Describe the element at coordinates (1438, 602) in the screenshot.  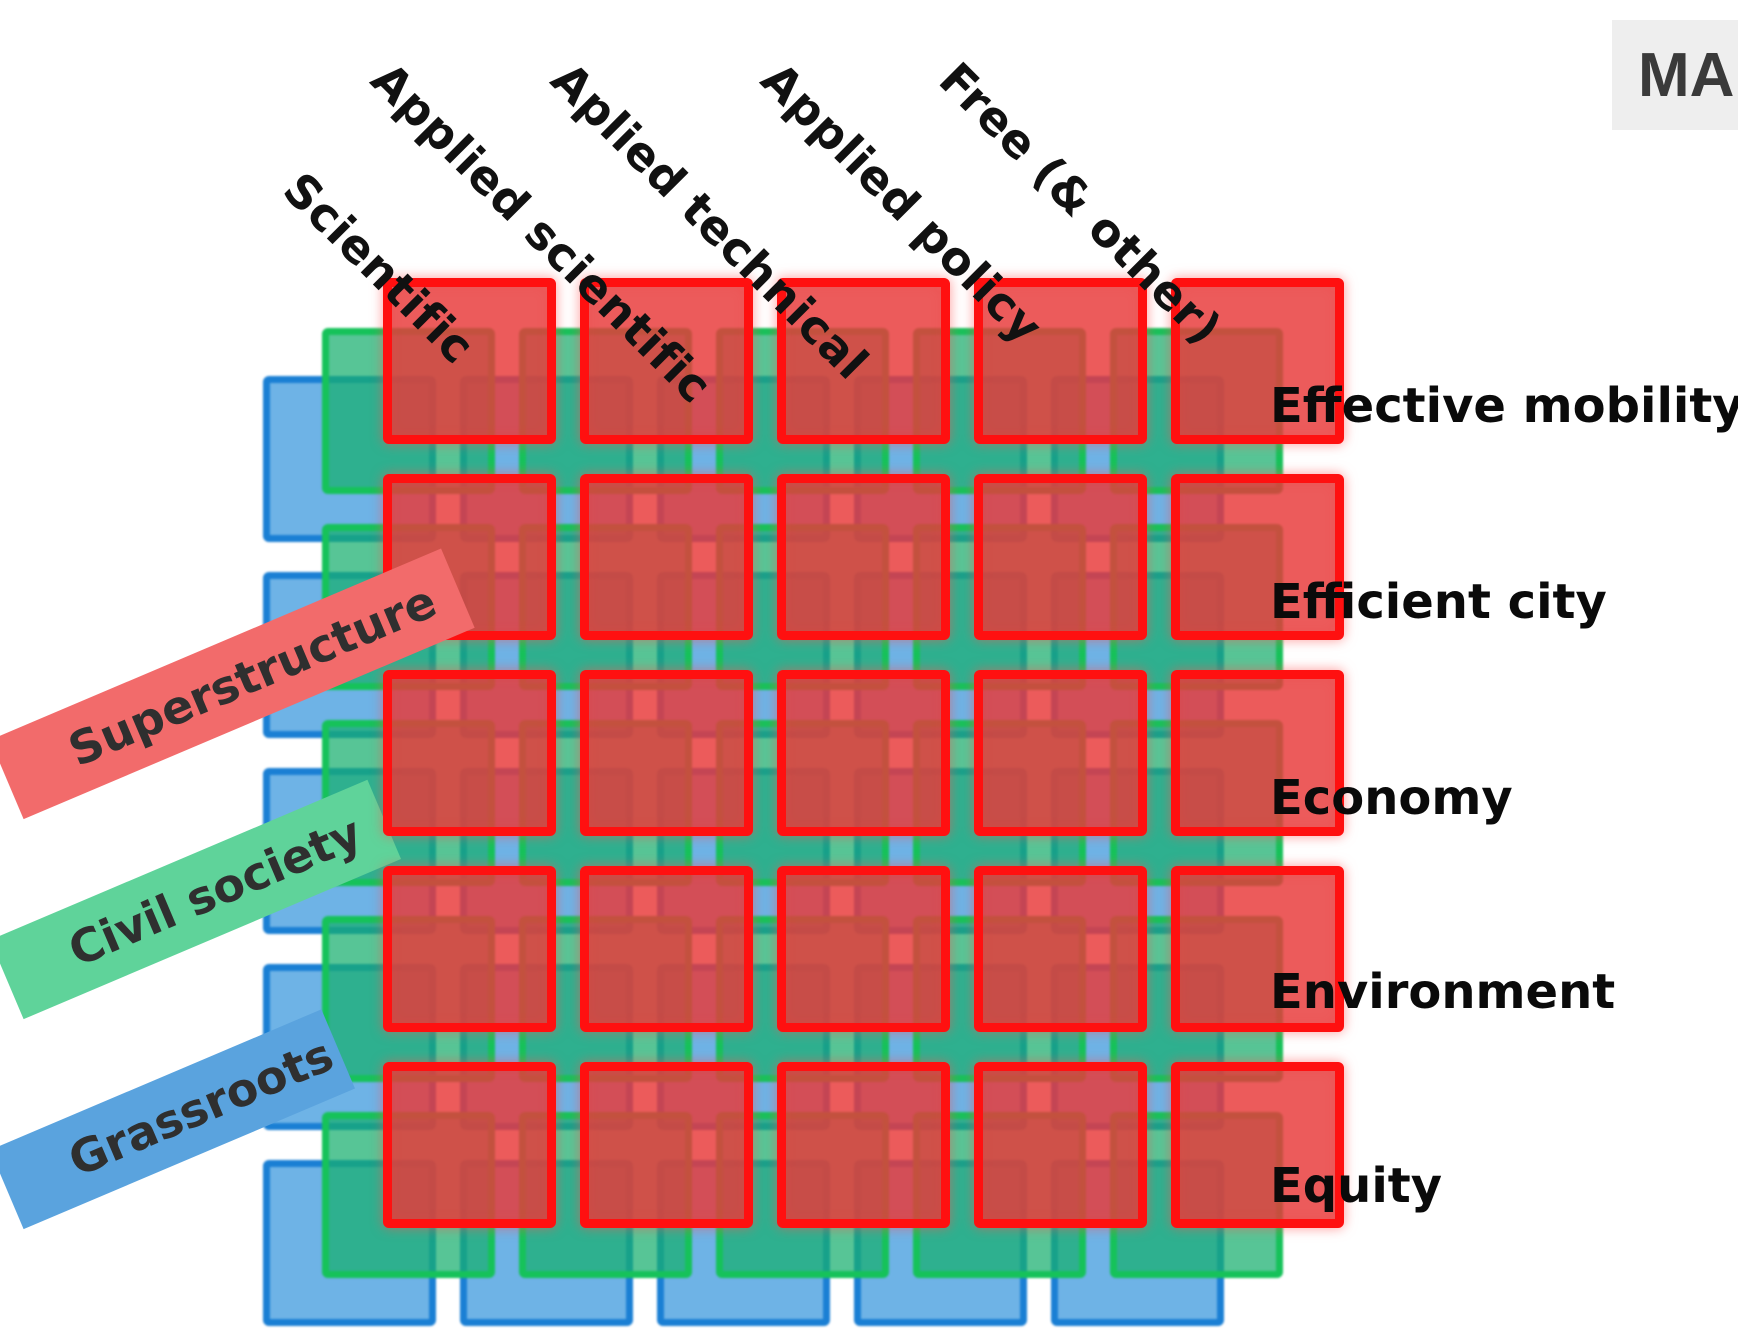
I see `row-label-efficient-city: Efficient city` at that location.